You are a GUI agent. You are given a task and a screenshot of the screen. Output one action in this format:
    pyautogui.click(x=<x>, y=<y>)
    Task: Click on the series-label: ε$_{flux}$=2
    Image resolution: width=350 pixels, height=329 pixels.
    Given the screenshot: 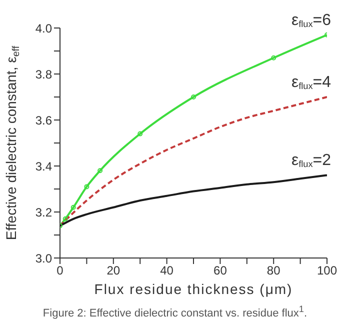 What is the action you would take?
    pyautogui.click(x=311, y=161)
    